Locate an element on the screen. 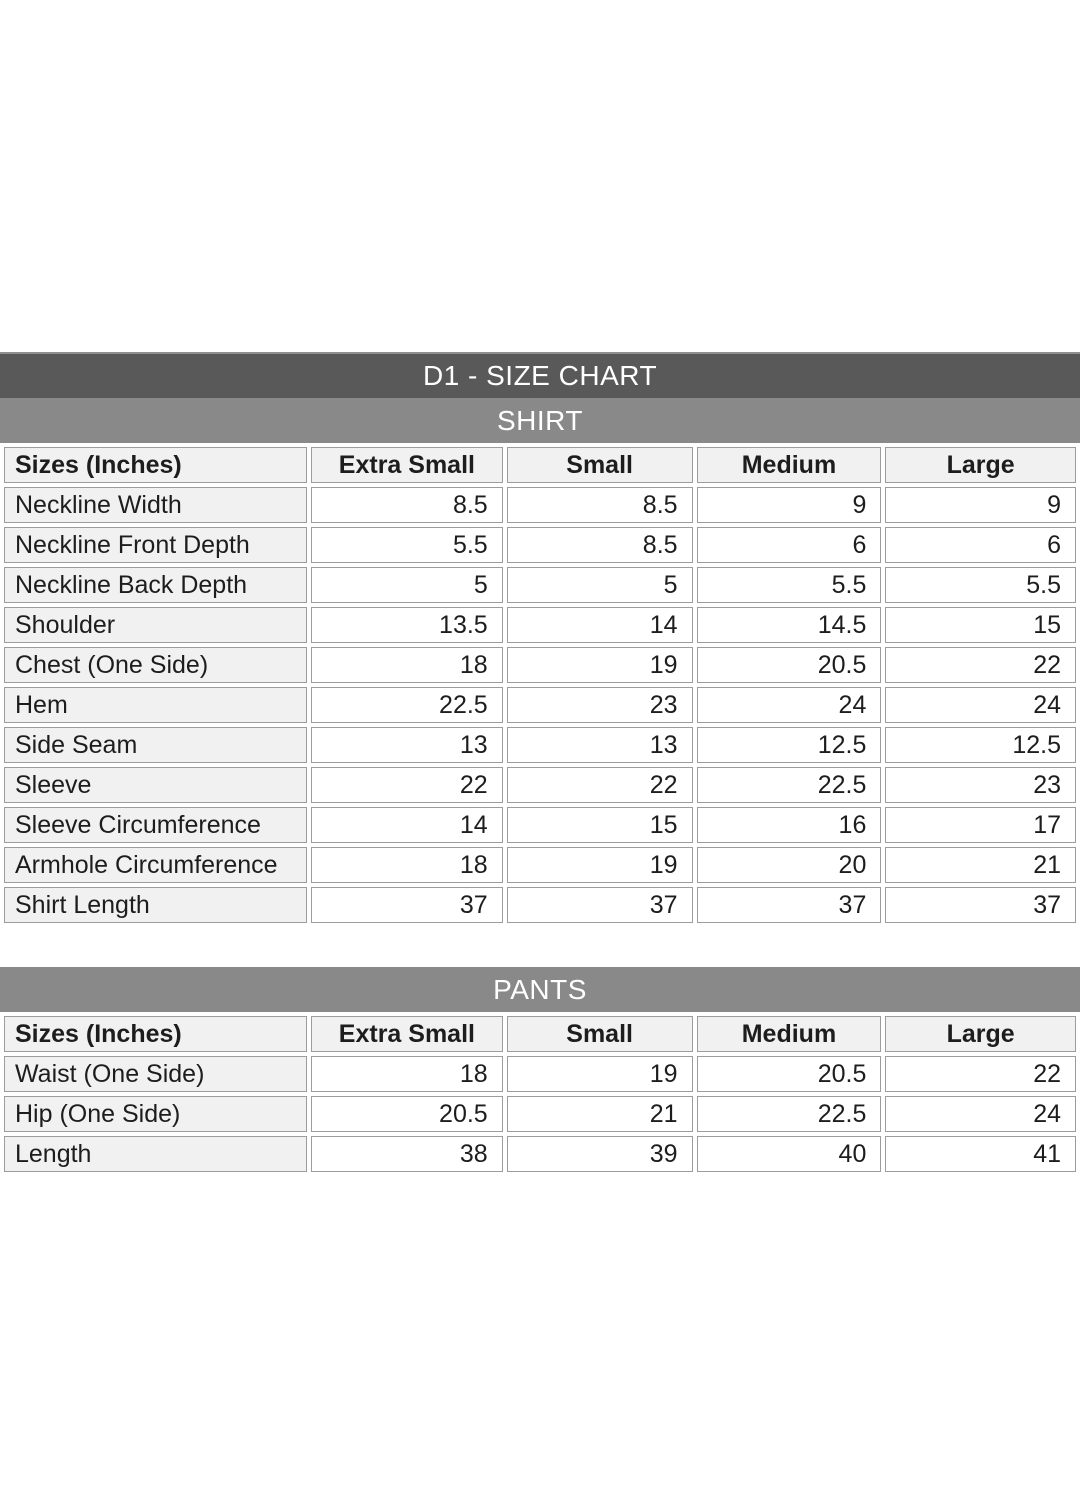  measurement-value: 20 is located at coordinates (789, 865).